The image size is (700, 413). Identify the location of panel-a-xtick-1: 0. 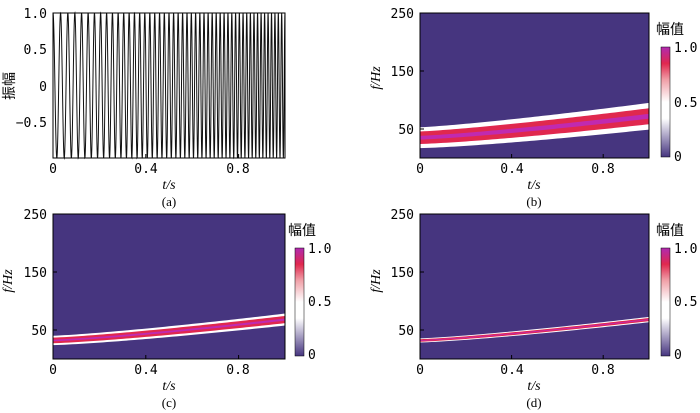
(53, 169).